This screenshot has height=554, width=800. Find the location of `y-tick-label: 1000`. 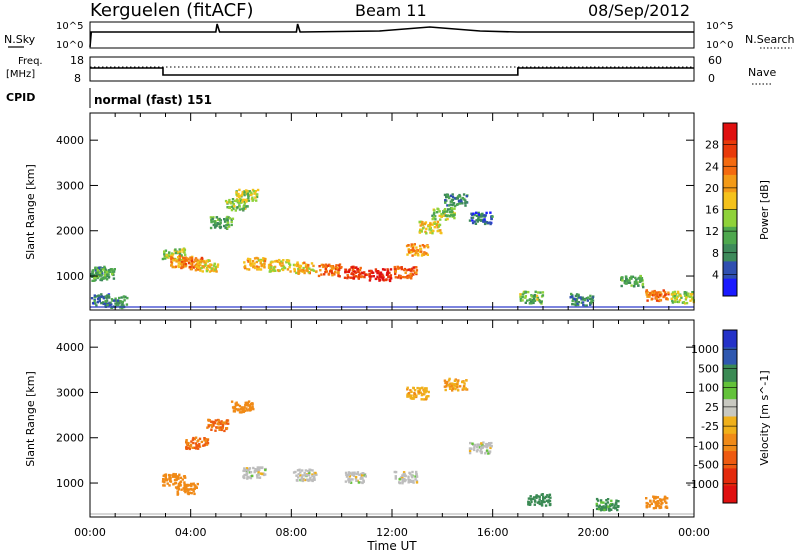

y-tick-label: 1000 is located at coordinates (70, 483).